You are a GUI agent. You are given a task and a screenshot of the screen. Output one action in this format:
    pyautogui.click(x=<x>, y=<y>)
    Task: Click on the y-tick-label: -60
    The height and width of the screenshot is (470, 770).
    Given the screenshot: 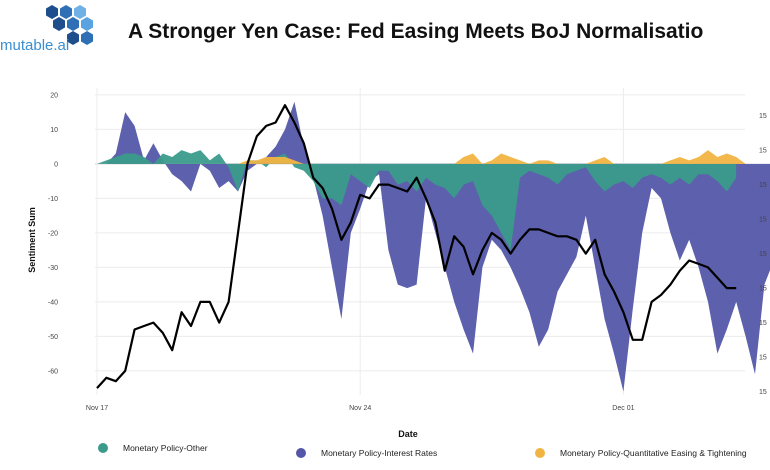 What is the action you would take?
    pyautogui.click(x=53, y=371)
    